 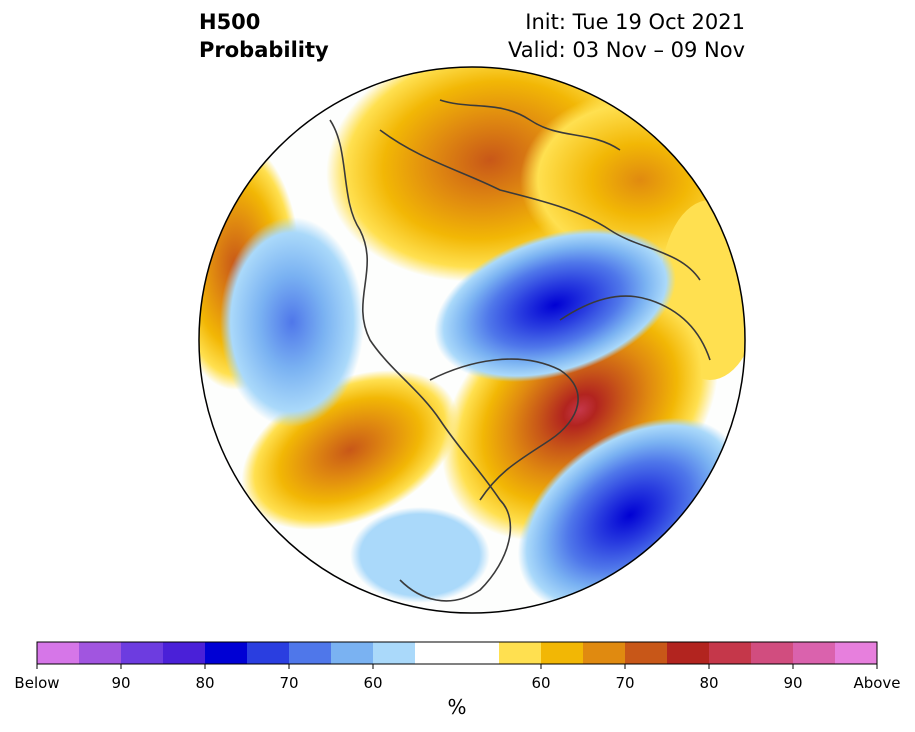 I want to click on map-title: H500 Probability, so click(x=264, y=36).